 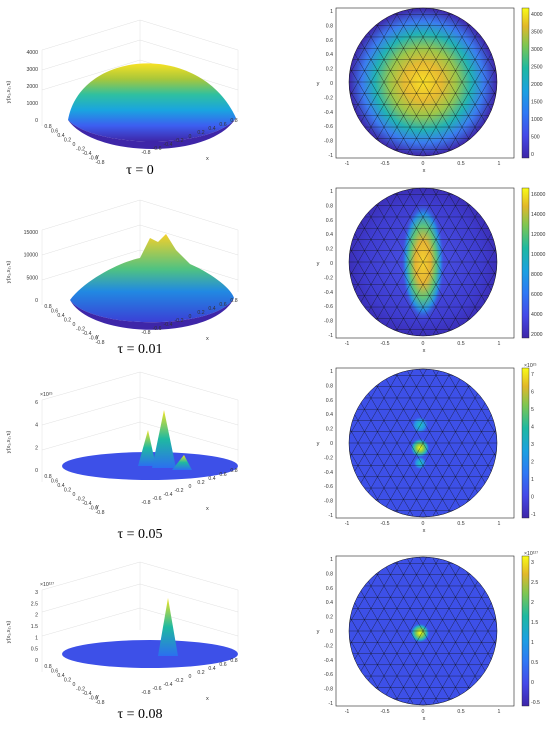 I want to click on surface-z-tick: 4, so click(x=36, y=426).